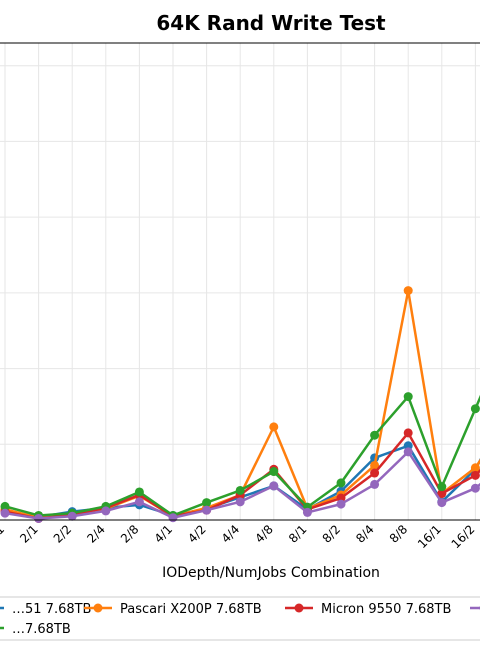  Describe the element at coordinates (365, 534) in the screenshot. I see `x-tick-label: 8/4` at that location.